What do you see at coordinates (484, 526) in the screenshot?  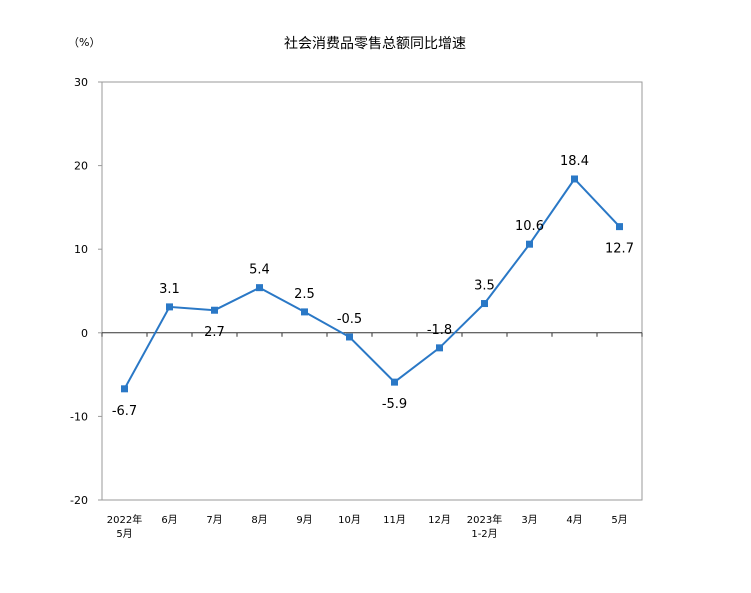 I see `x-tick-label: 2023年 1-2月` at bounding box center [484, 526].